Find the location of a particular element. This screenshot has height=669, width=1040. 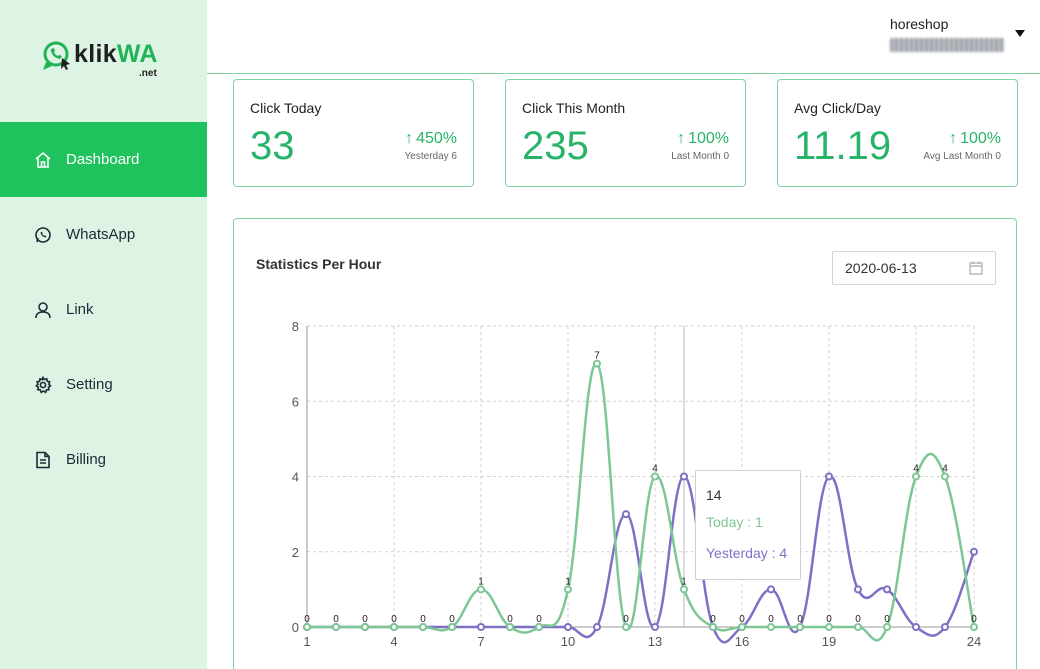

card-subtext: Avg Last Month 0 is located at coordinates (962, 156).